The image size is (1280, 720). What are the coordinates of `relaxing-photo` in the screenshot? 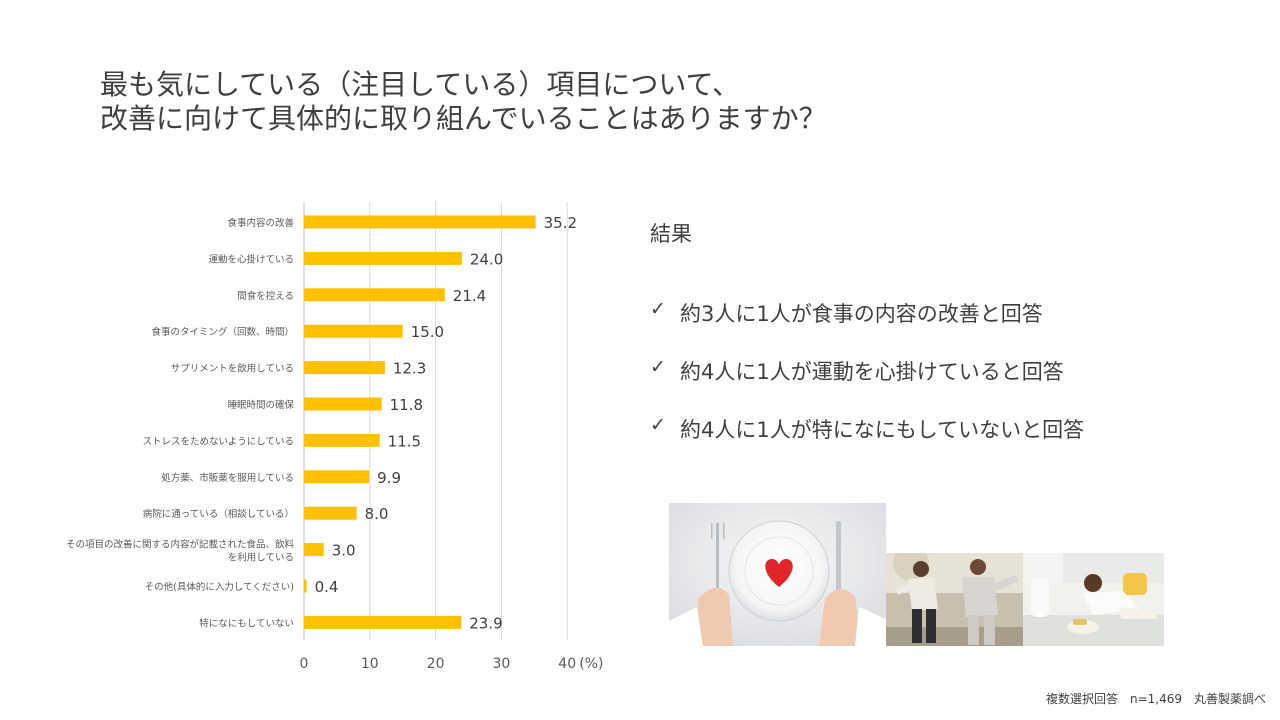 It's located at (1093, 599).